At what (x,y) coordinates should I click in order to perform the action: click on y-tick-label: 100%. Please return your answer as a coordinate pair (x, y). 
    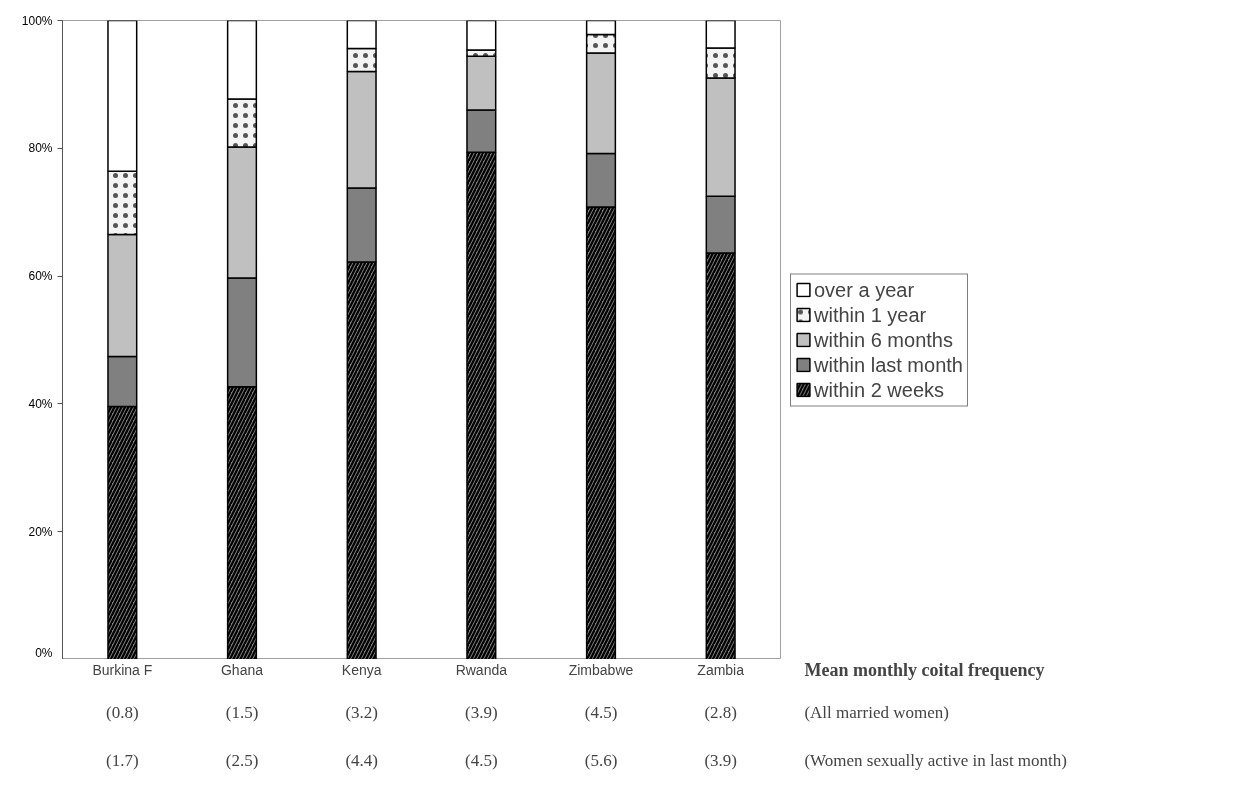
    Looking at the image, I should click on (37, 20).